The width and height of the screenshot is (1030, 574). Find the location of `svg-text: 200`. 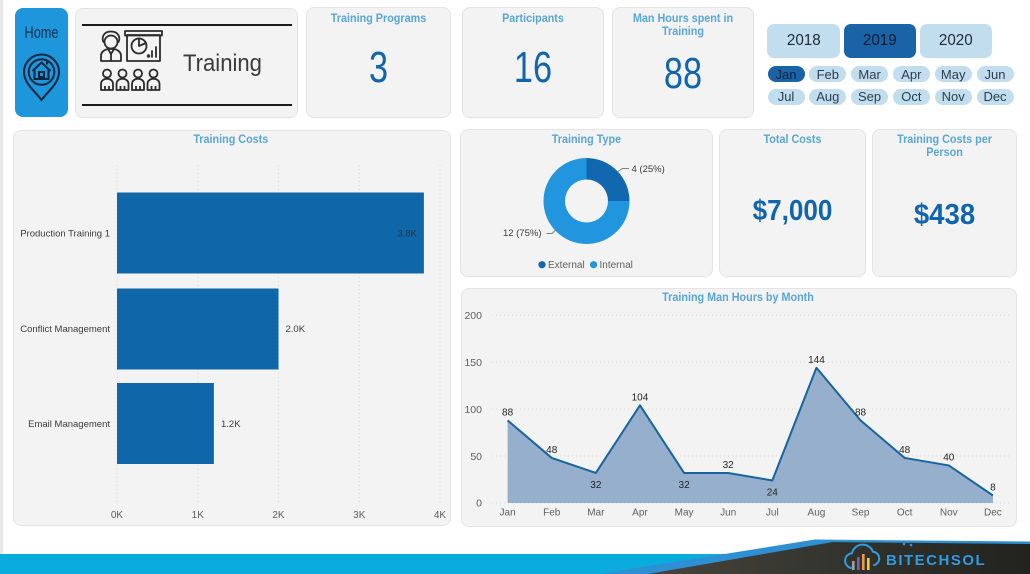

svg-text: 200 is located at coordinates (473, 316).